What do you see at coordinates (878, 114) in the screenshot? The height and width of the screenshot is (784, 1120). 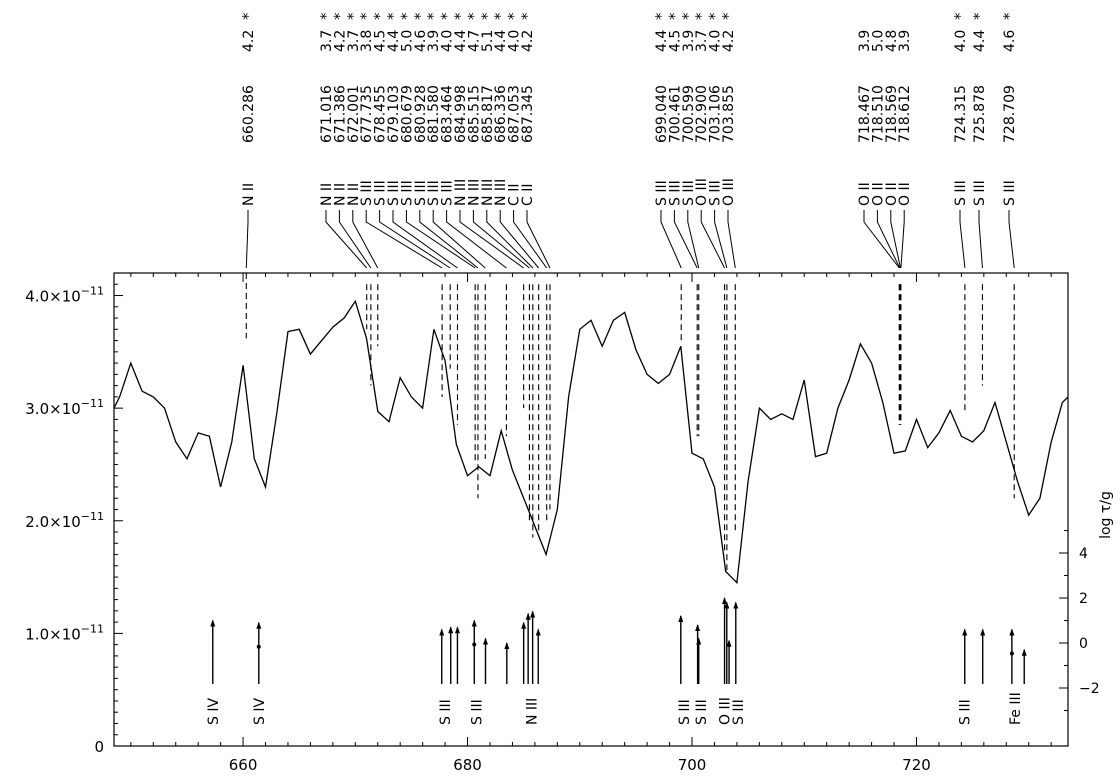 I see `wavelength-label: 718.510` at bounding box center [878, 114].